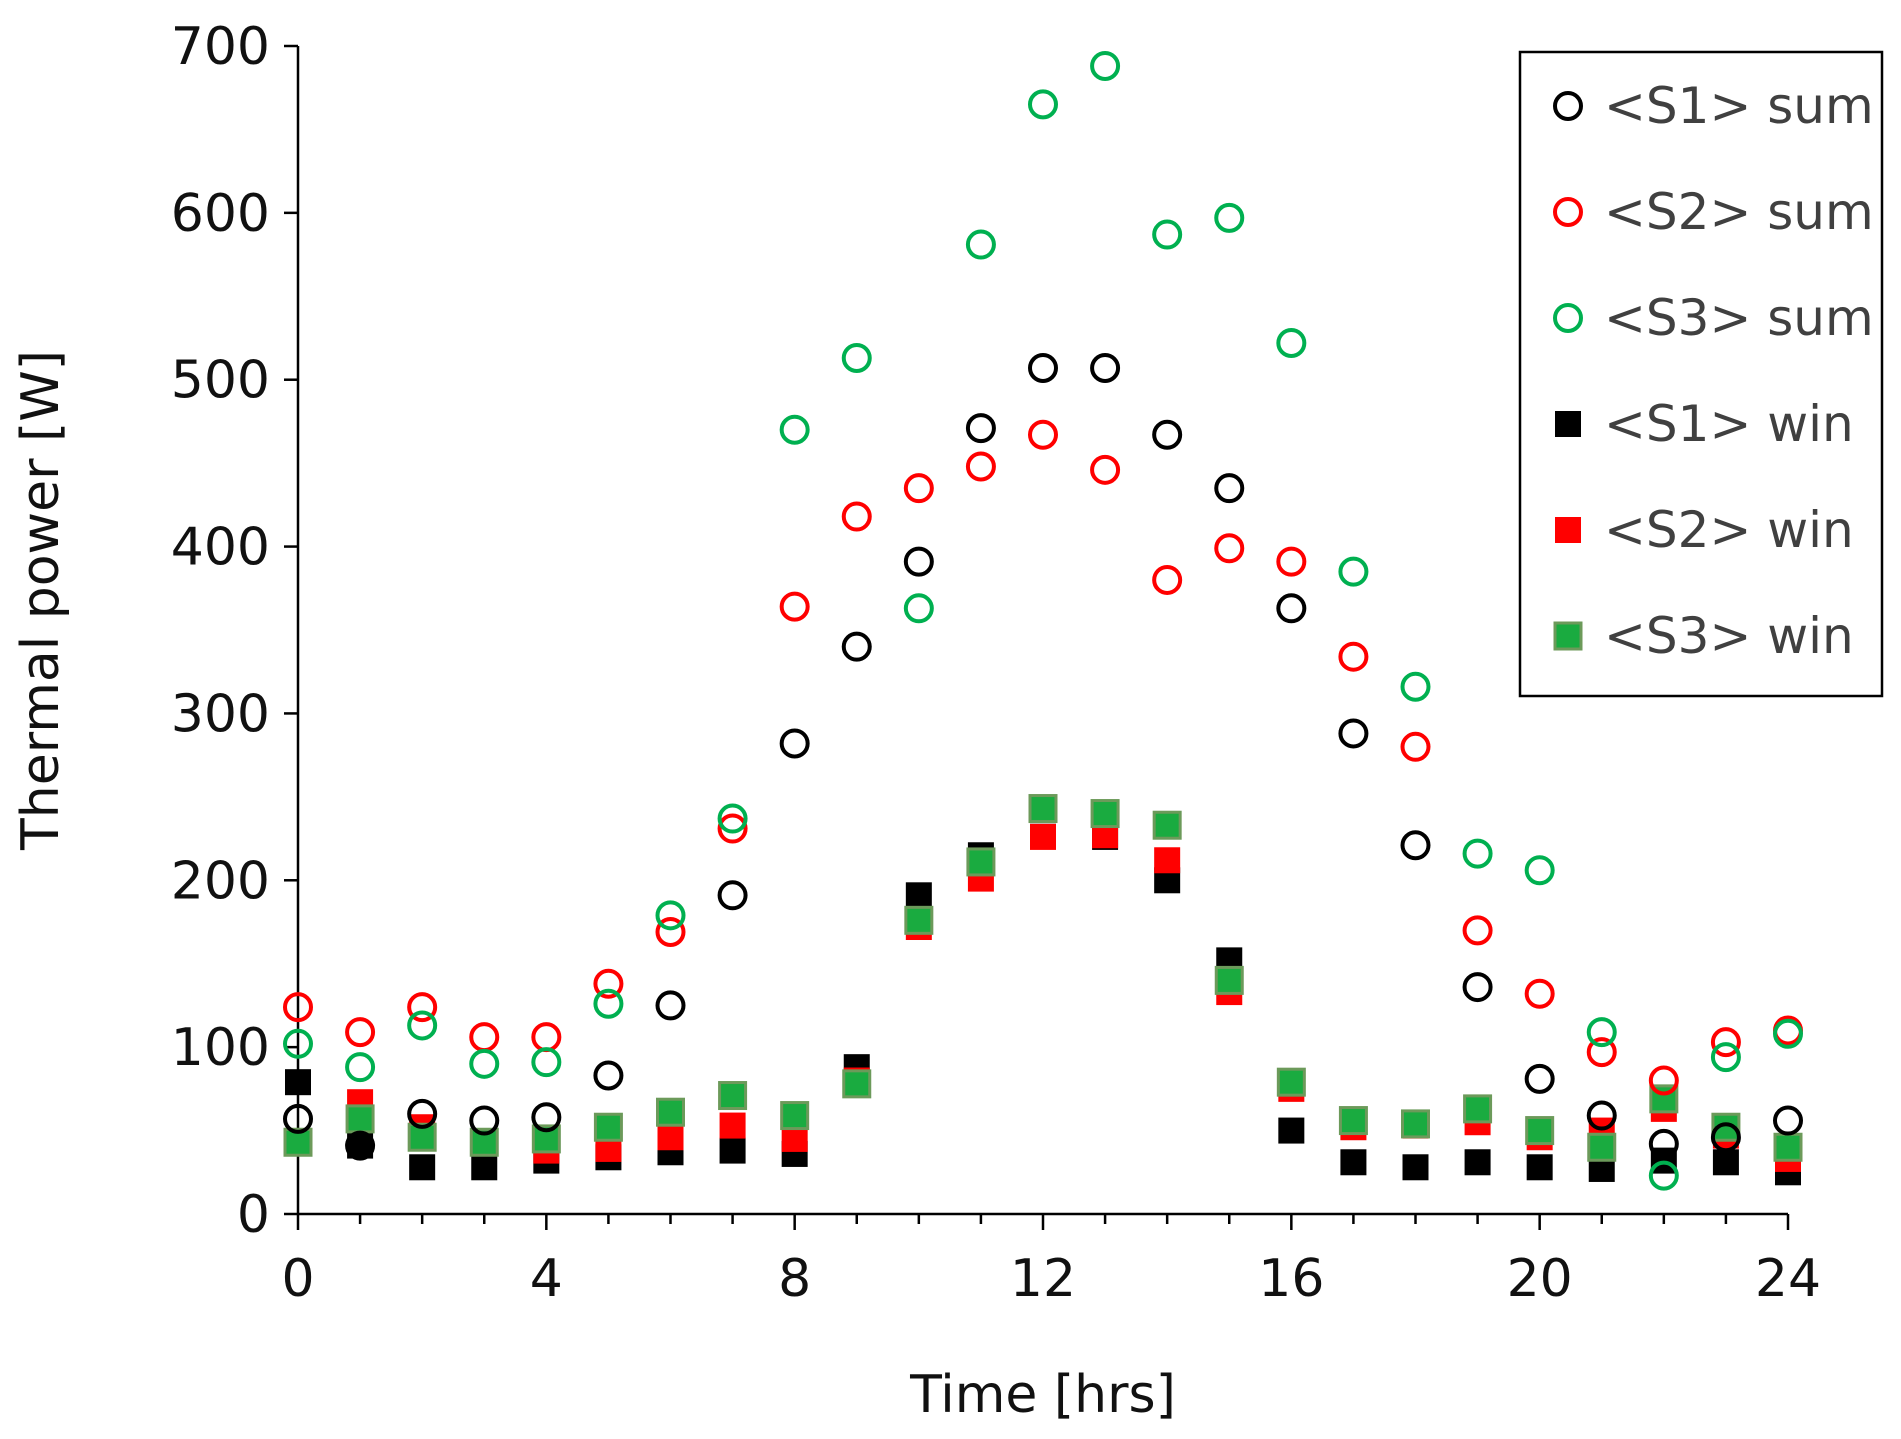 The image size is (1901, 1439). What do you see at coordinates (1042, 1395) in the screenshot?
I see `x-axis-title: Time [hrs]` at bounding box center [1042, 1395].